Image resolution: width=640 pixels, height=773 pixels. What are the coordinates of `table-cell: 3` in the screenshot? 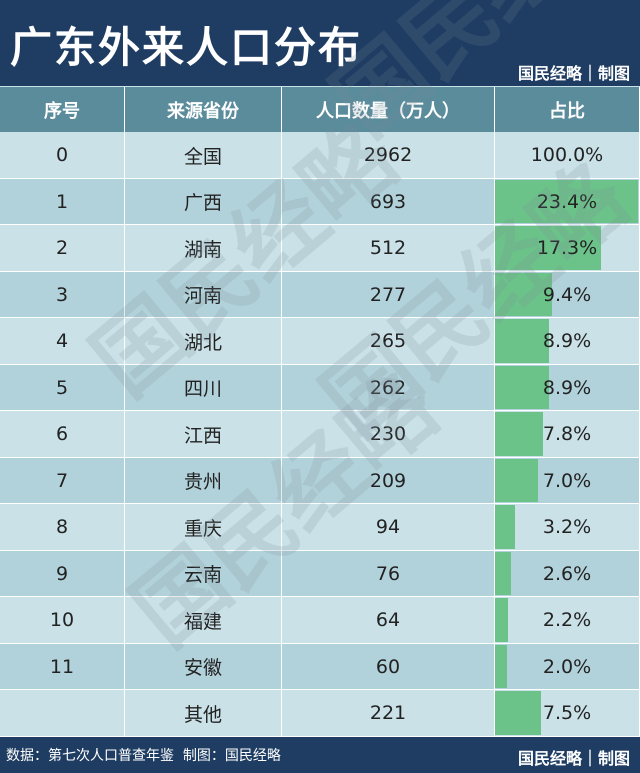 It's located at (62, 294).